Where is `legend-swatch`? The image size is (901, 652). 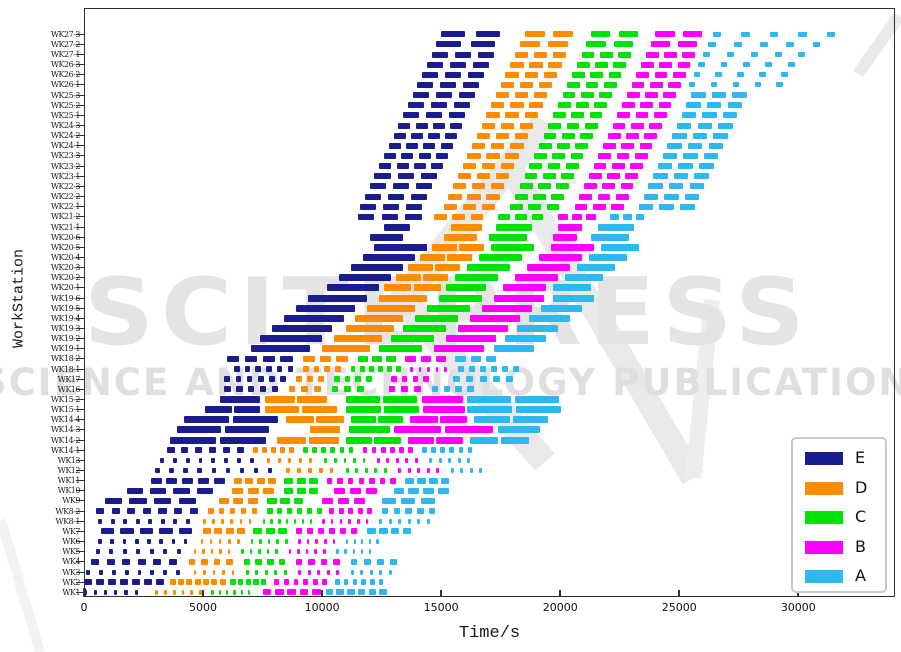
legend-swatch is located at coordinates (824, 517).